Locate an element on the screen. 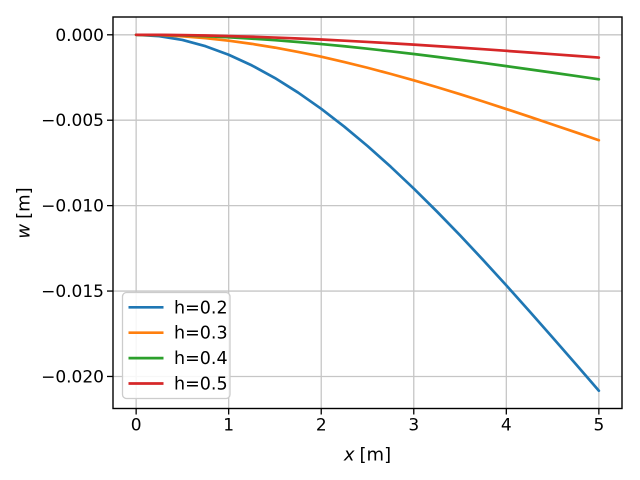 The width and height of the screenshot is (640, 480). y-tick-label-0: 0.000 is located at coordinates (79, 36).